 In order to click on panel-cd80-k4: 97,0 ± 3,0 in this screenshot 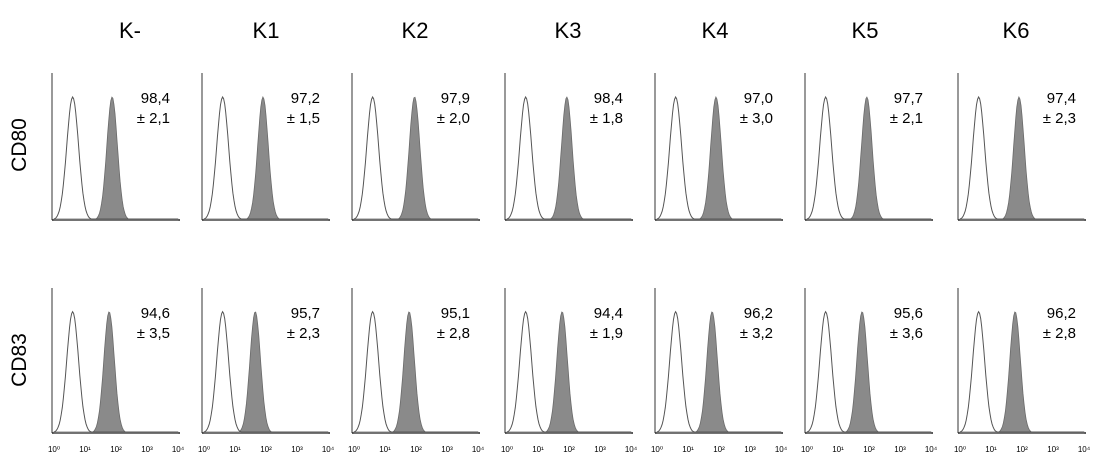, I will do `click(718, 147)`.